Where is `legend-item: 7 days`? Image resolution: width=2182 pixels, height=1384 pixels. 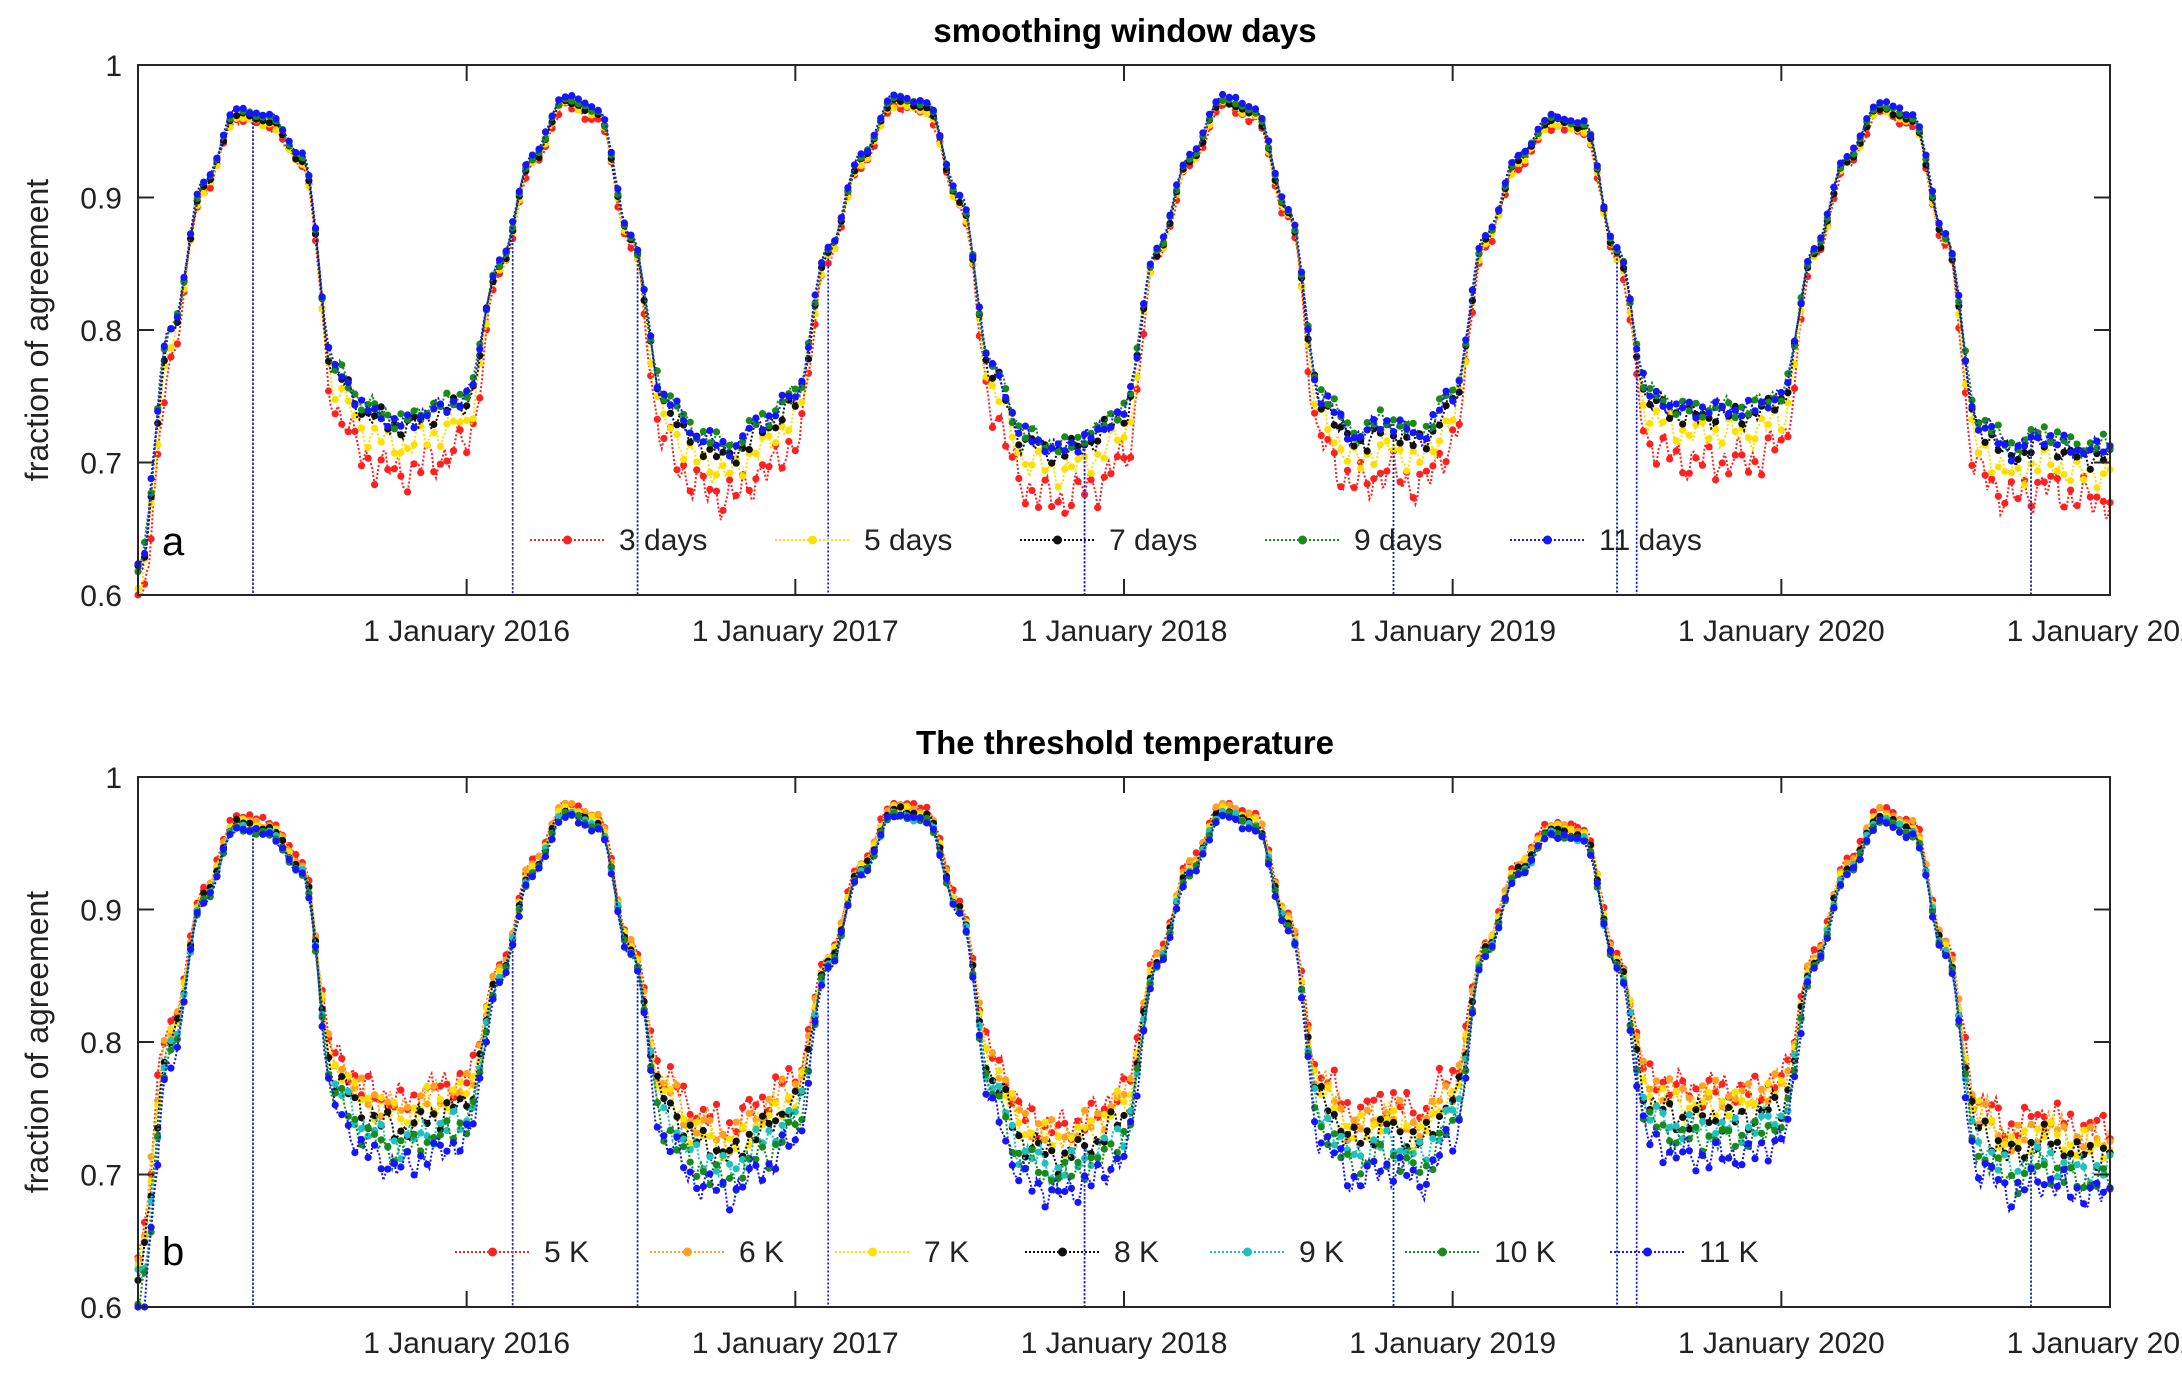 legend-item: 7 days is located at coordinates (1108, 540).